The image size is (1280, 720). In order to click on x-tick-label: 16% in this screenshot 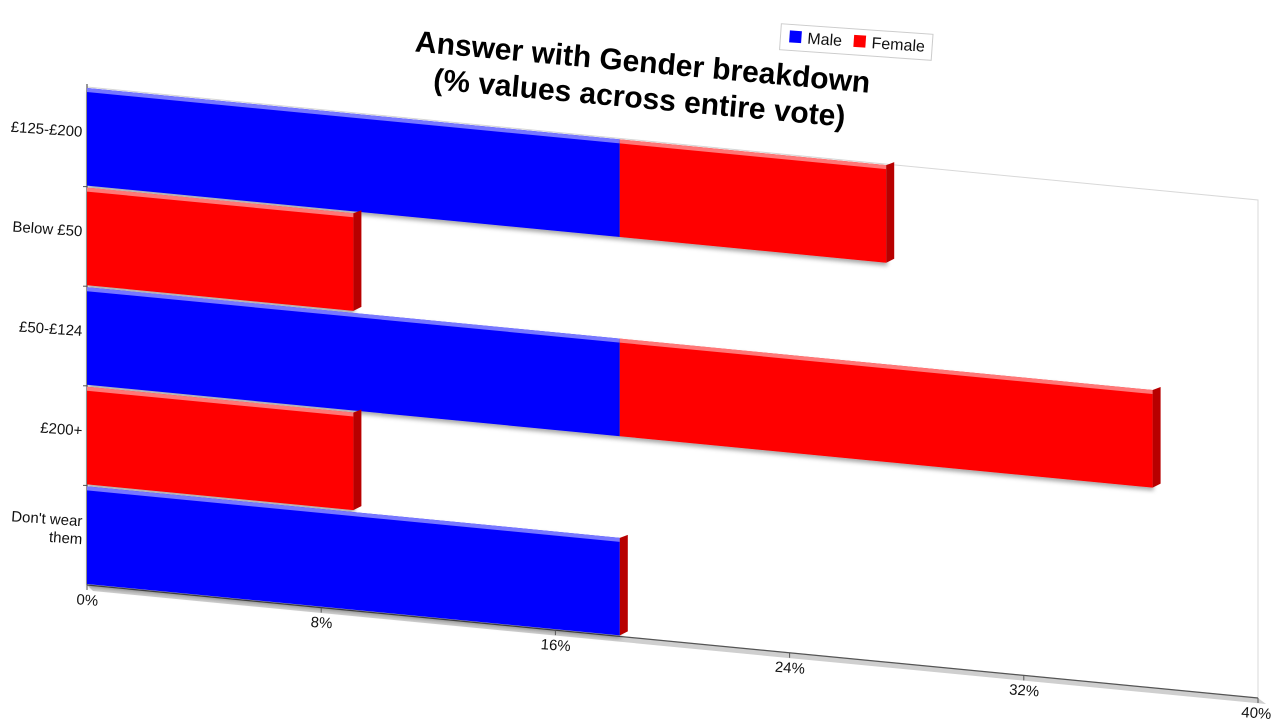, I will do `click(555, 645)`.